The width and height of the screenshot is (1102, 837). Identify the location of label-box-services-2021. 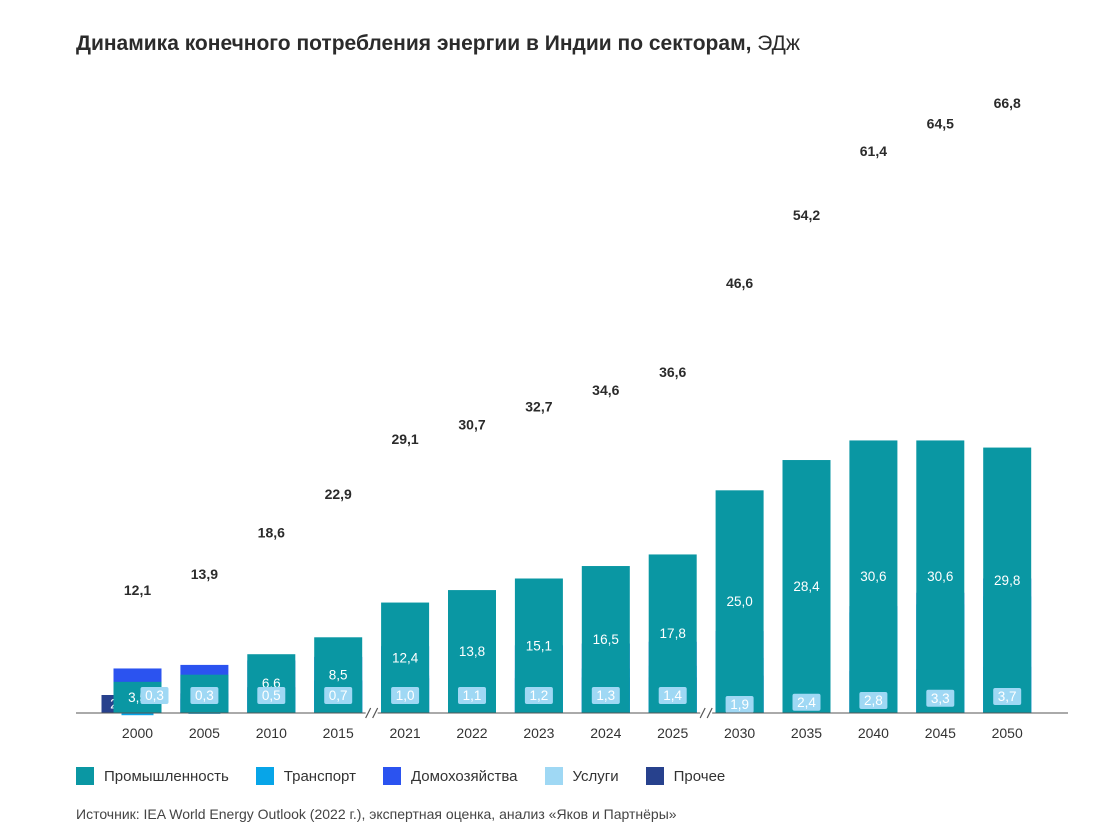
(405, 695).